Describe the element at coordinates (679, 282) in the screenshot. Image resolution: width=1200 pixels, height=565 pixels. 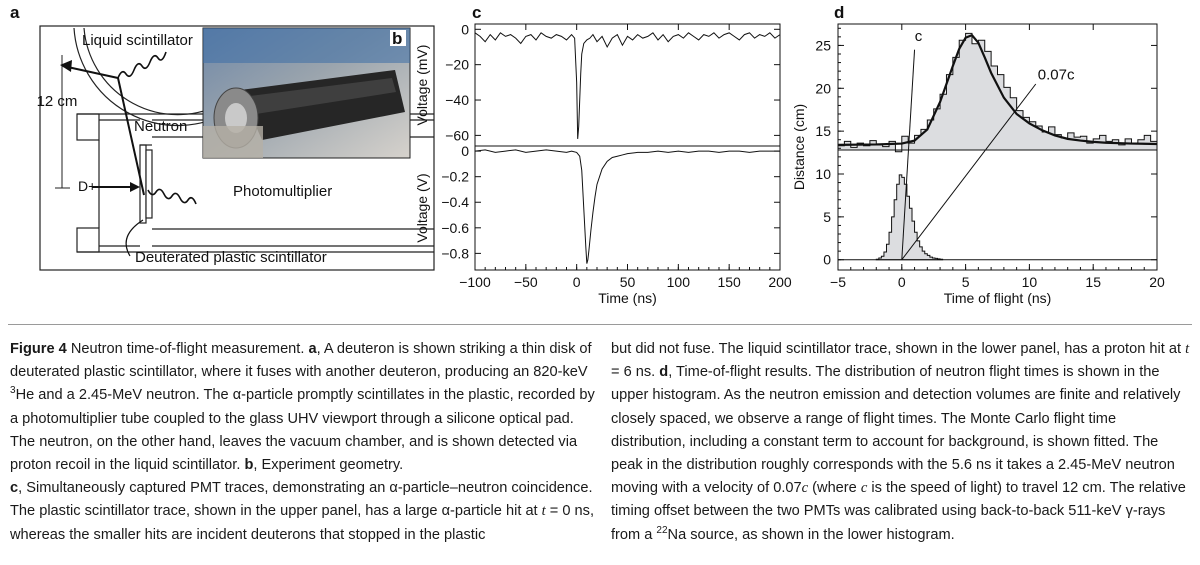
I see `c-xtick-label: 100` at that location.